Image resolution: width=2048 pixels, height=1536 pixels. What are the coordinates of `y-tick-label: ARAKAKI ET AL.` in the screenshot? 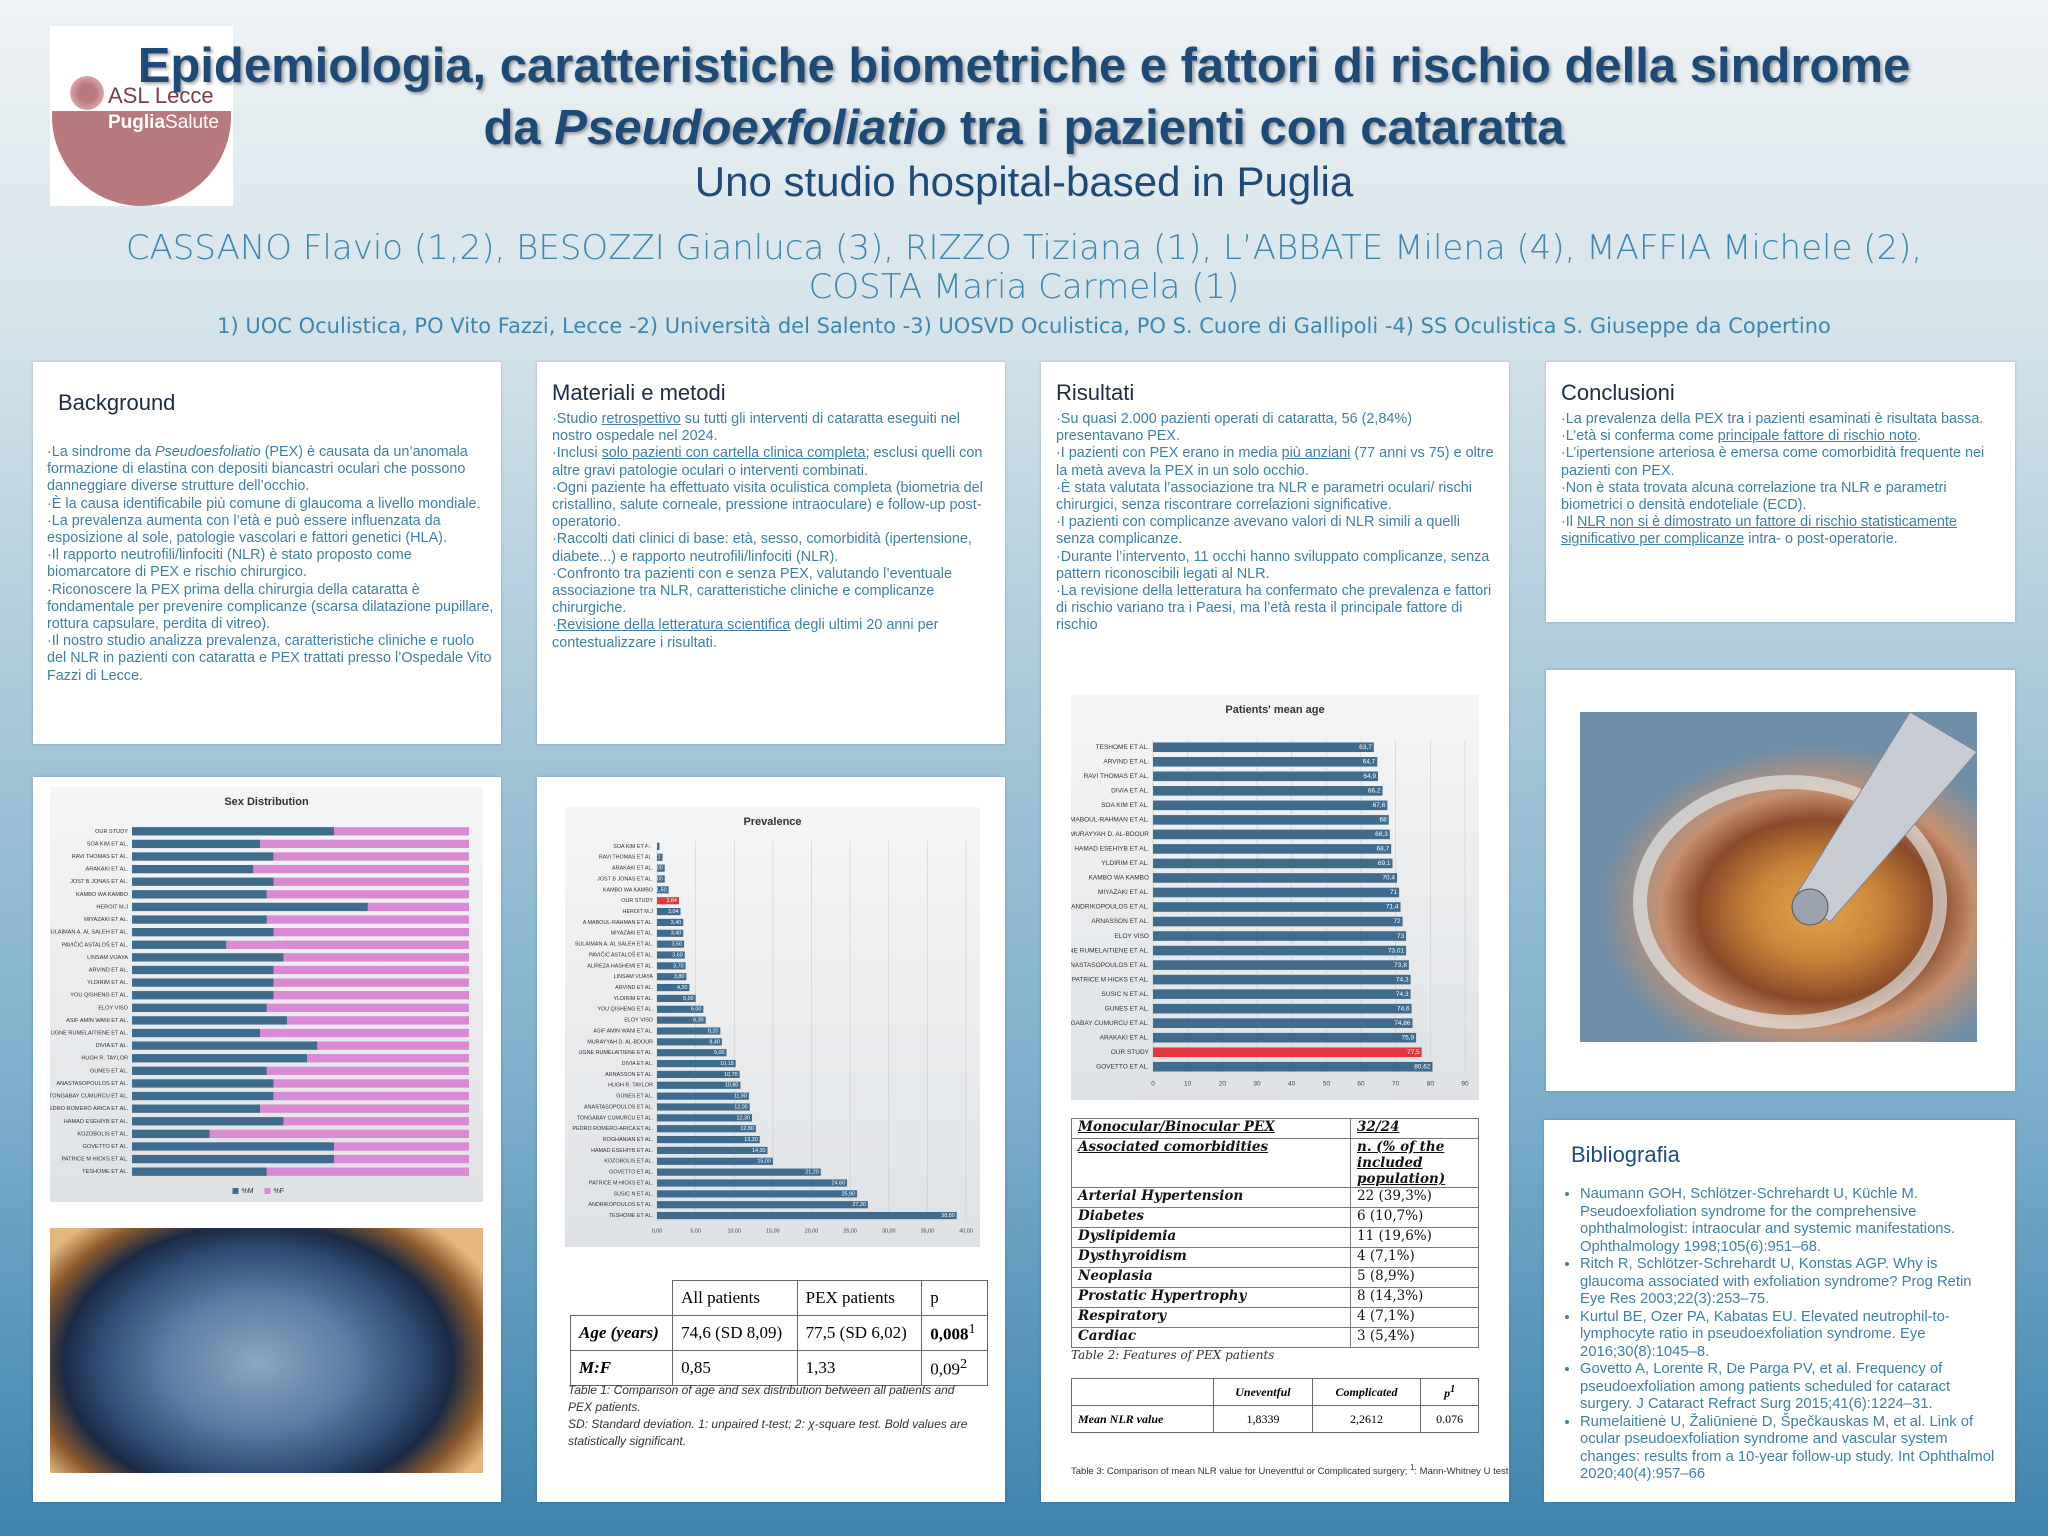 It's located at (107, 870).